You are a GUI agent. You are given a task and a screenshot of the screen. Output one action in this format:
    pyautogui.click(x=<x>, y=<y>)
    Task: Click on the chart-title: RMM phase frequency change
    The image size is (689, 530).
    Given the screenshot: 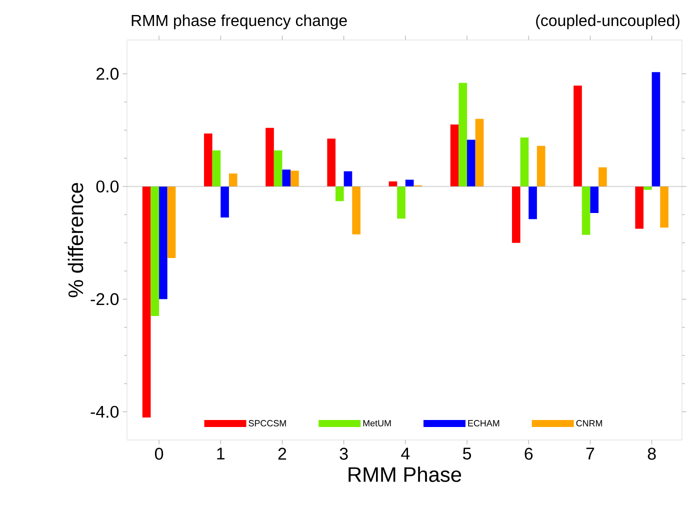 What is the action you would take?
    pyautogui.click(x=239, y=22)
    